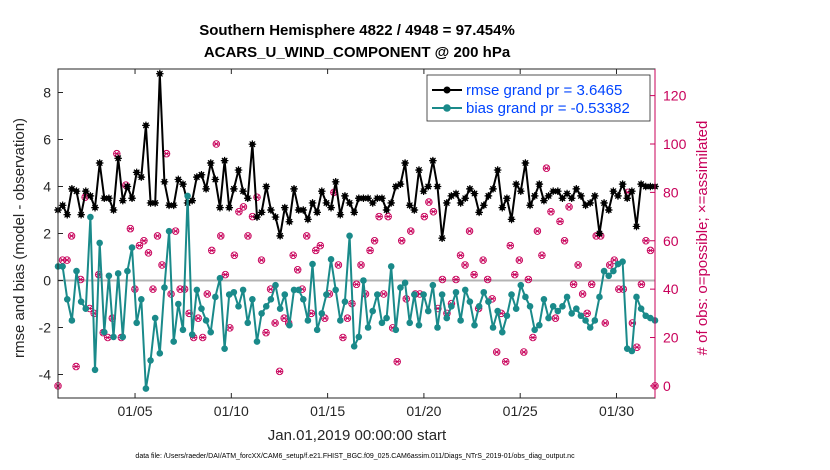  I want to click on y-tick-label-right: 0, so click(667, 386).